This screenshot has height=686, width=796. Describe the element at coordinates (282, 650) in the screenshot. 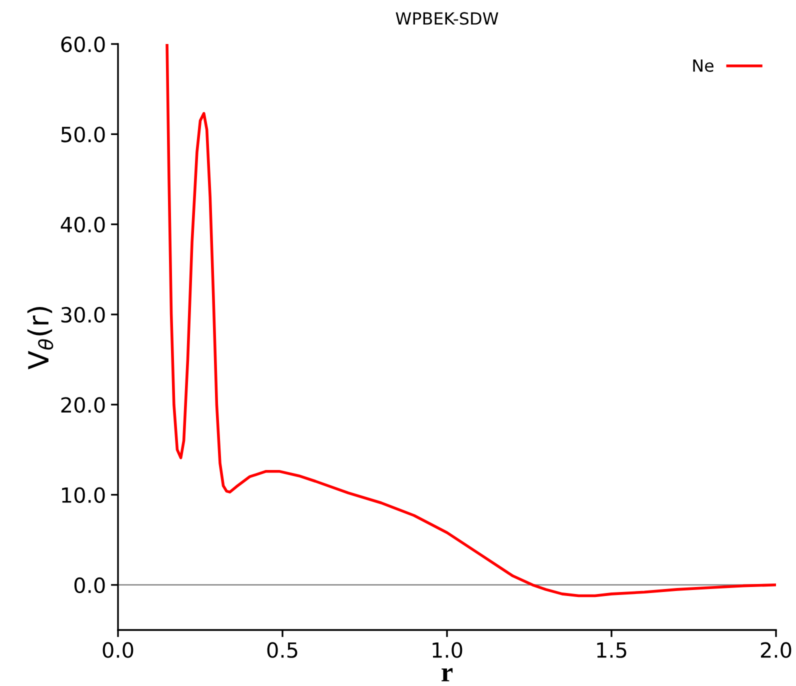

I see `x-tick-label: 0.5` at that location.